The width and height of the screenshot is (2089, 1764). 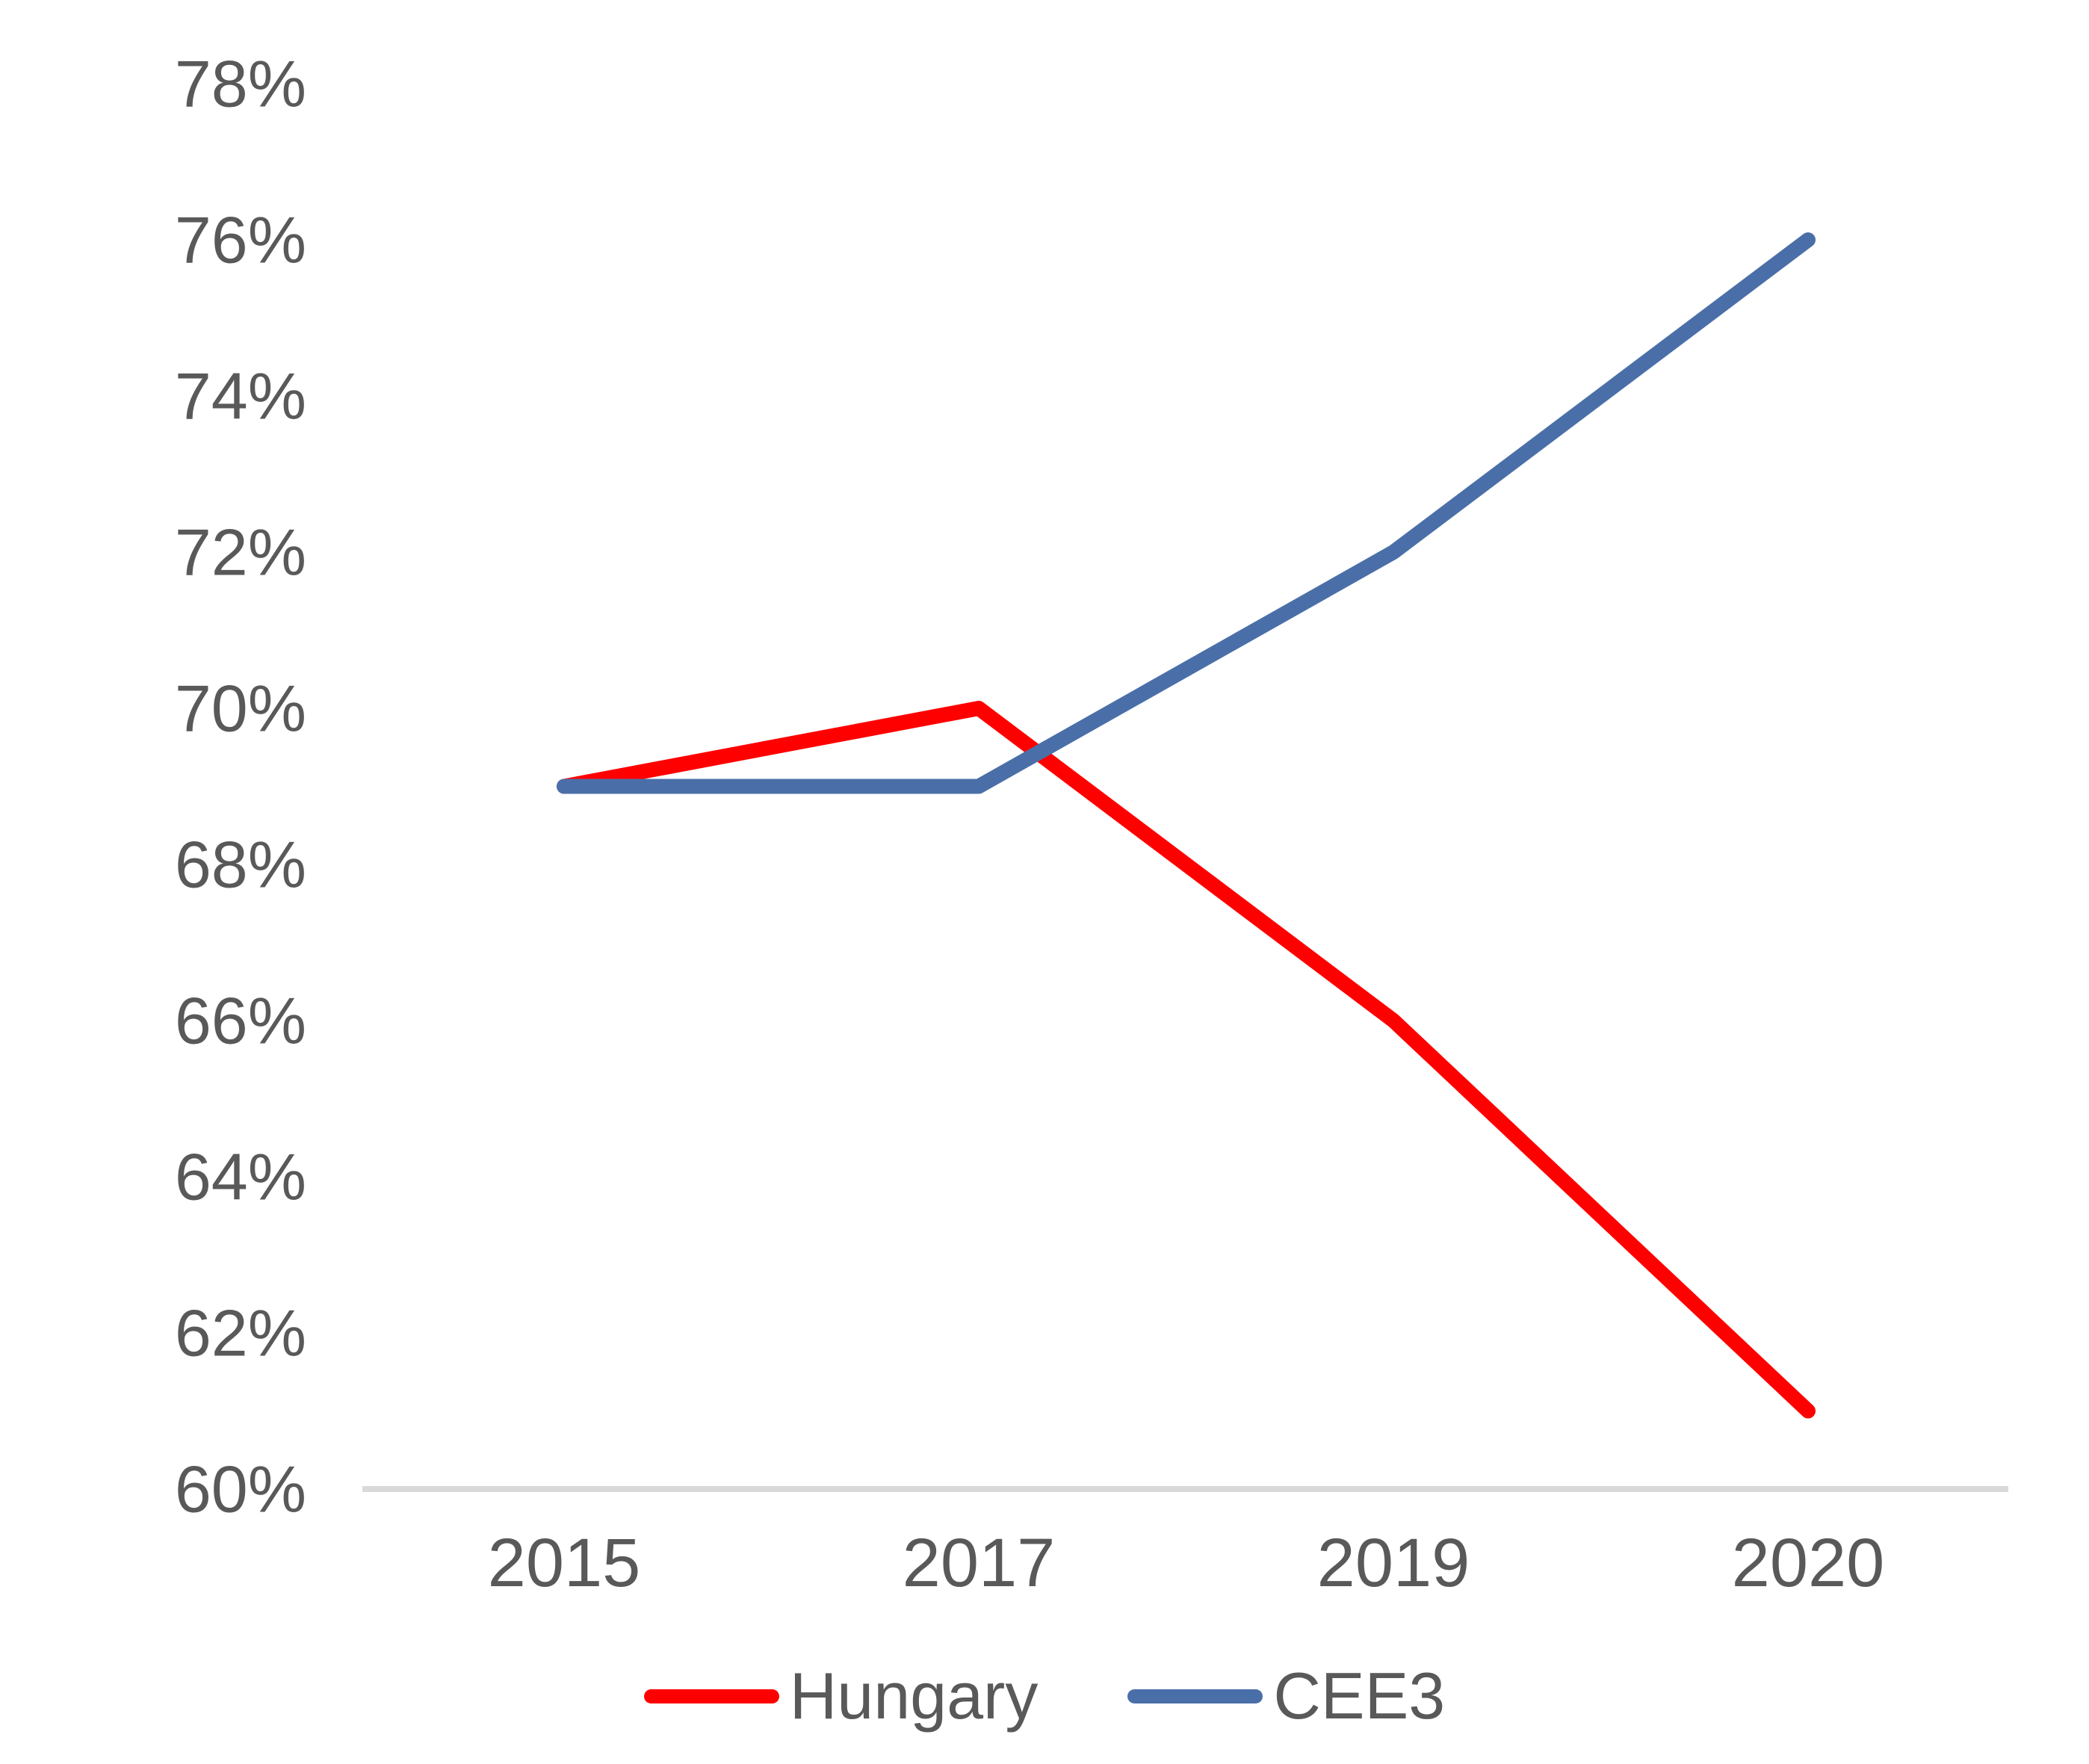 What do you see at coordinates (1809, 1563) in the screenshot?
I see `x-axis-tick-label: 2020` at bounding box center [1809, 1563].